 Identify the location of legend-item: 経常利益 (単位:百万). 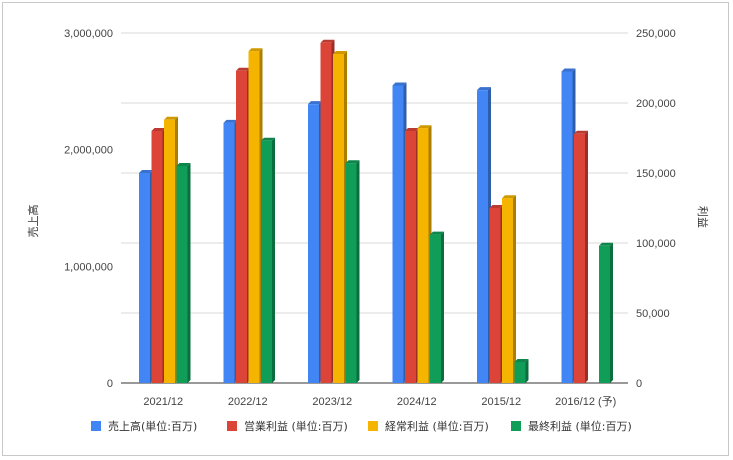
(428, 426).